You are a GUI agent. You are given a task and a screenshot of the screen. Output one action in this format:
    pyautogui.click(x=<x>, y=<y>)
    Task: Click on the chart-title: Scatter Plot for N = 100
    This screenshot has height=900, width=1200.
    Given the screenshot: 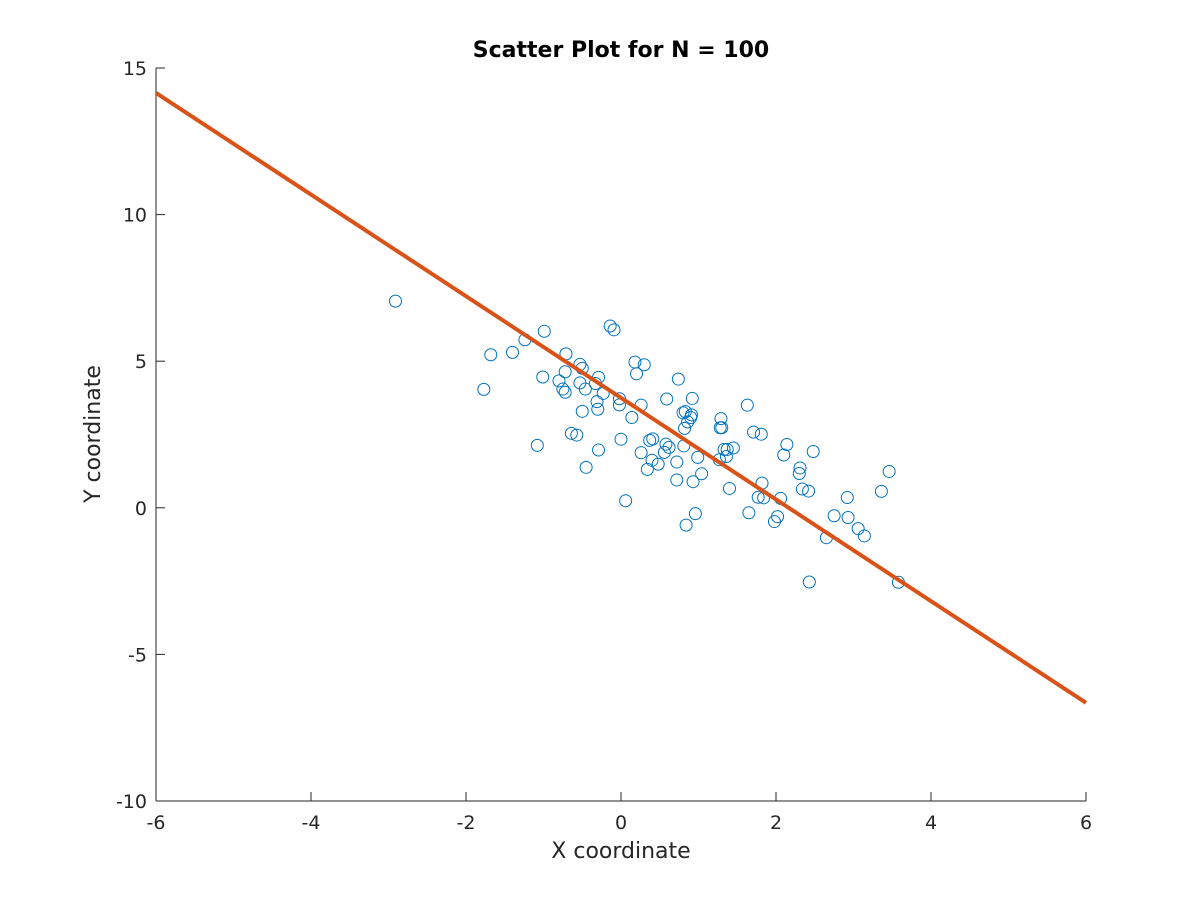 What is the action you would take?
    pyautogui.click(x=621, y=50)
    